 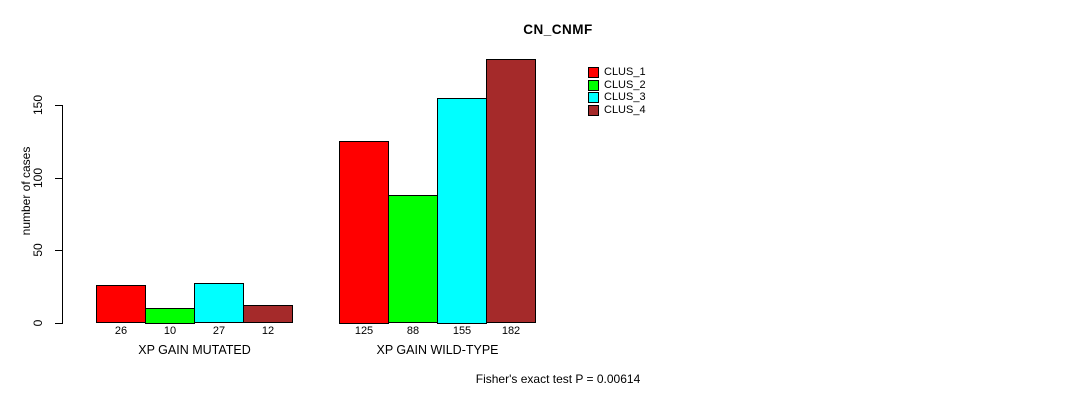 What do you see at coordinates (38, 250) in the screenshot?
I see `y-tick-label: 50` at bounding box center [38, 250].